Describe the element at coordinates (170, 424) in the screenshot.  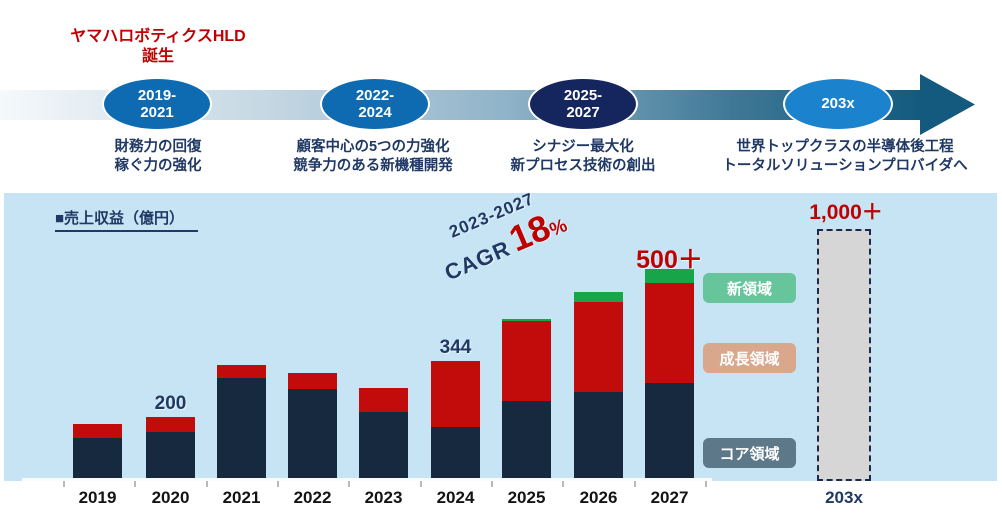
I see `segment-growth-area-2020` at that location.